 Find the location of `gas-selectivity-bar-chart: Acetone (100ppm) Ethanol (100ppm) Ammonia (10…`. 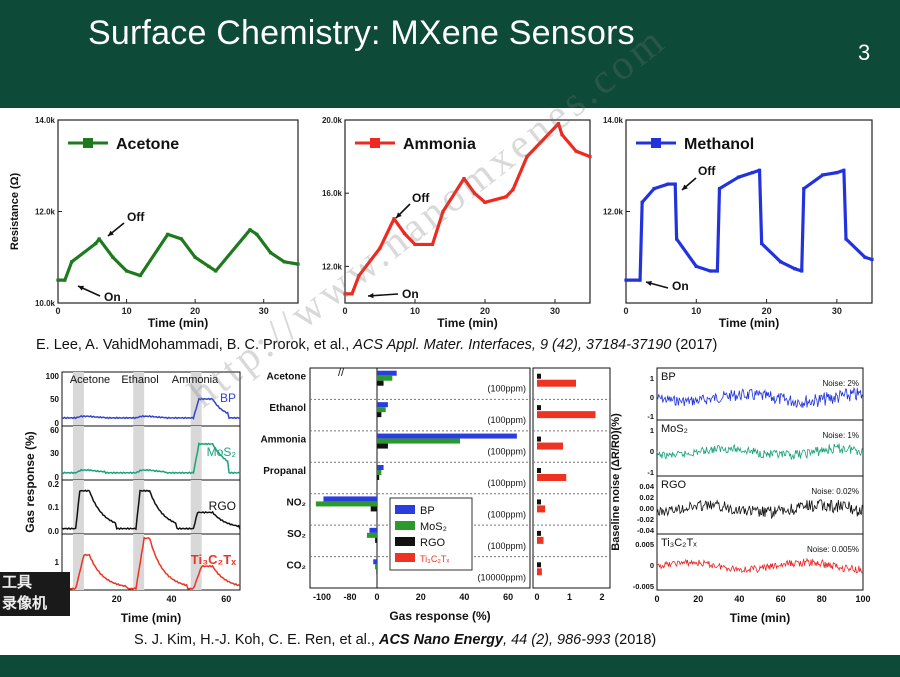

gas-selectivity-bar-chart: Acetone (100ppm) Ethanol (100ppm) Ammonia (10… is located at coordinates (435, 495).